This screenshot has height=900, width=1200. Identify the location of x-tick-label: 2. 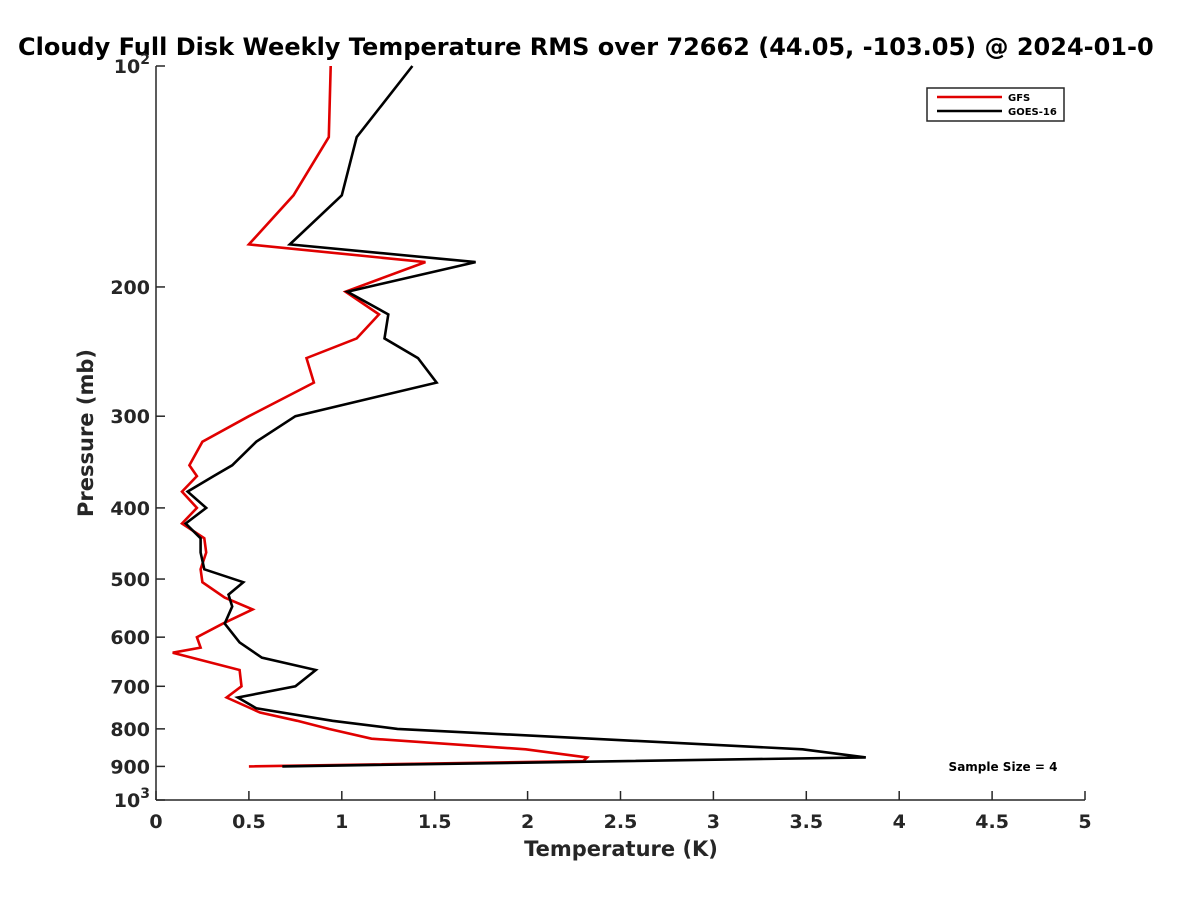
(527, 822).